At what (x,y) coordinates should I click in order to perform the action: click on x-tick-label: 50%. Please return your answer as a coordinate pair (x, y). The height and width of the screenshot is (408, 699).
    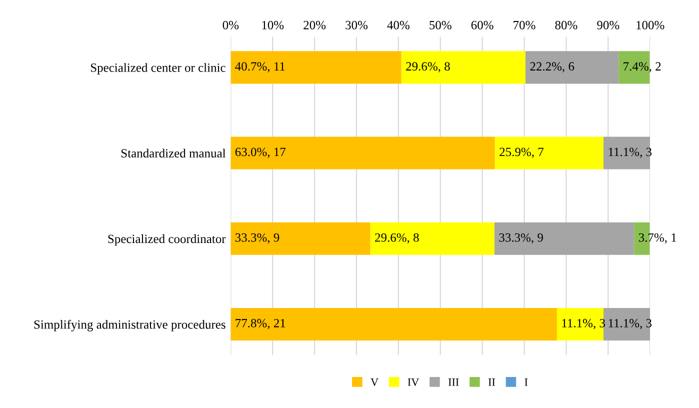
    Looking at the image, I should click on (441, 25).